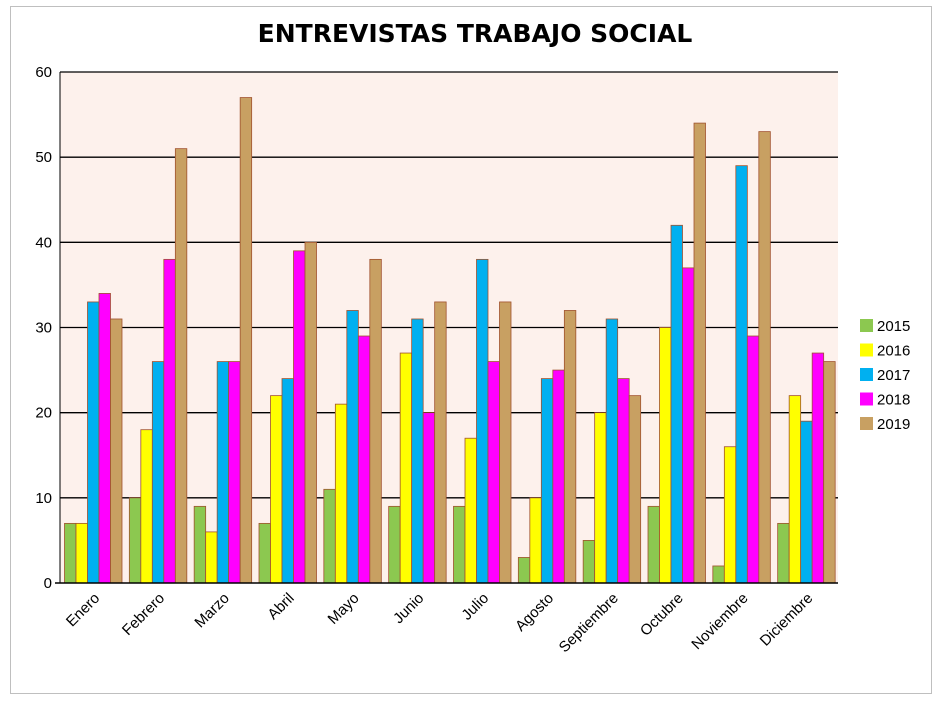 Image resolution: width=942 pixels, height=706 pixels. I want to click on legend-label-2019: 2019, so click(893, 424).